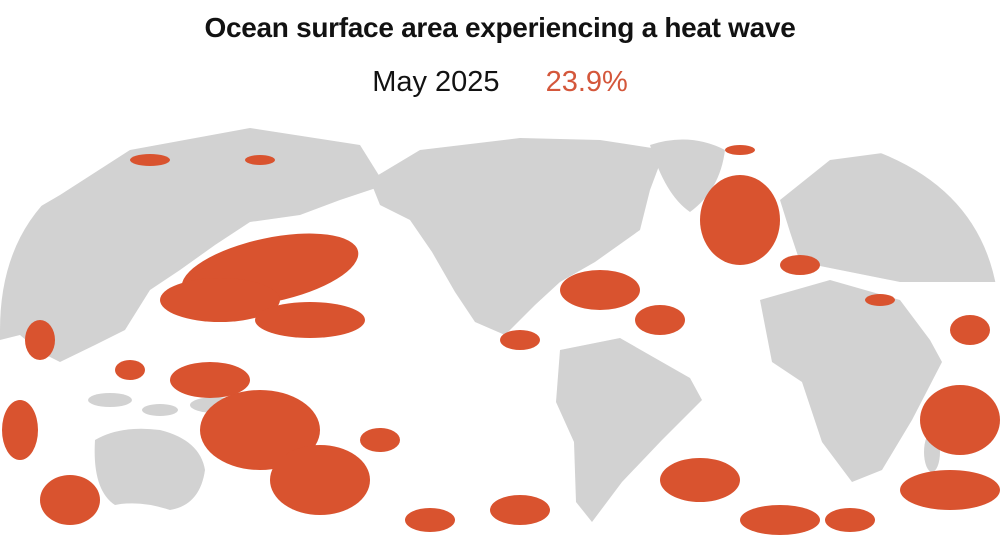  Describe the element at coordinates (586, 82) in the screenshot. I see `percentage: 23.9%` at that location.